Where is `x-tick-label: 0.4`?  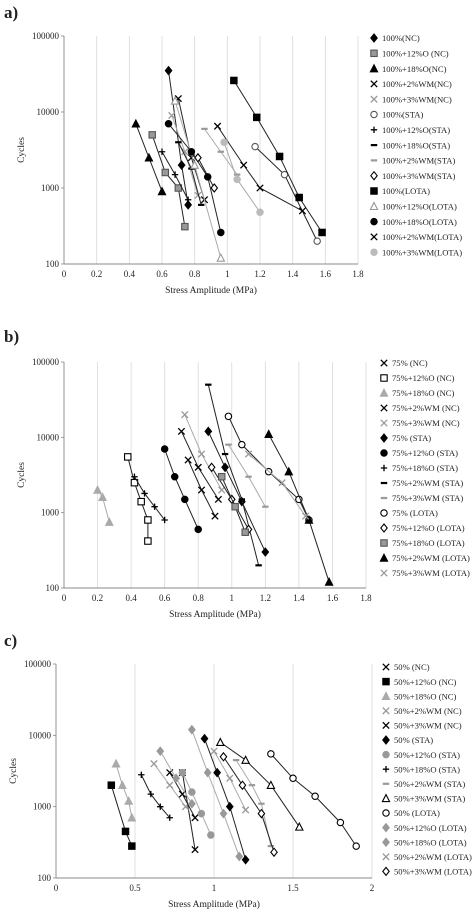 x-tick-label: 0.4 is located at coordinates (130, 274).